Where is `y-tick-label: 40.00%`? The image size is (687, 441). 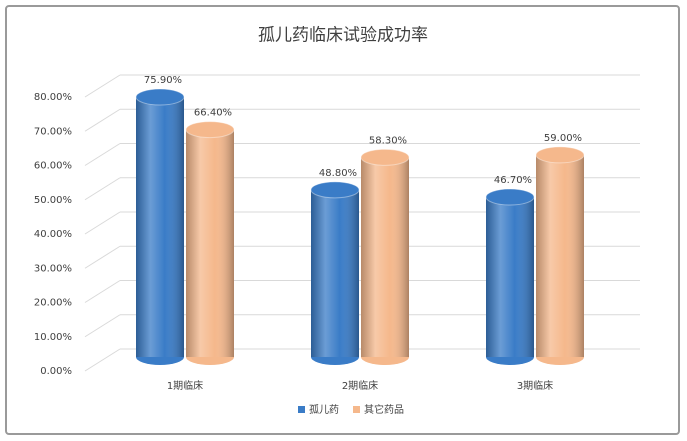
y-tick-label: 40.00% is located at coordinates (53, 234).